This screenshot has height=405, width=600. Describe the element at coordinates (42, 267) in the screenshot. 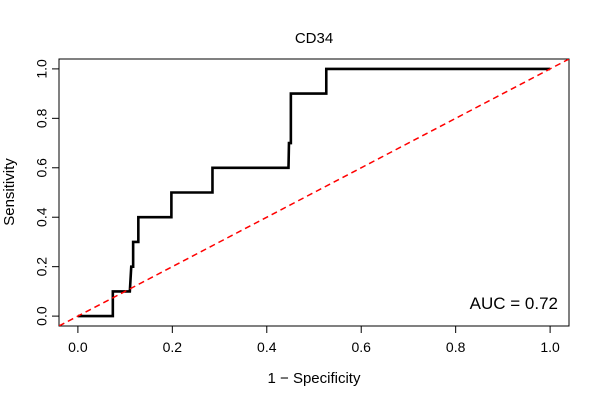

I see `y-tick-label: 0.2` at that location.